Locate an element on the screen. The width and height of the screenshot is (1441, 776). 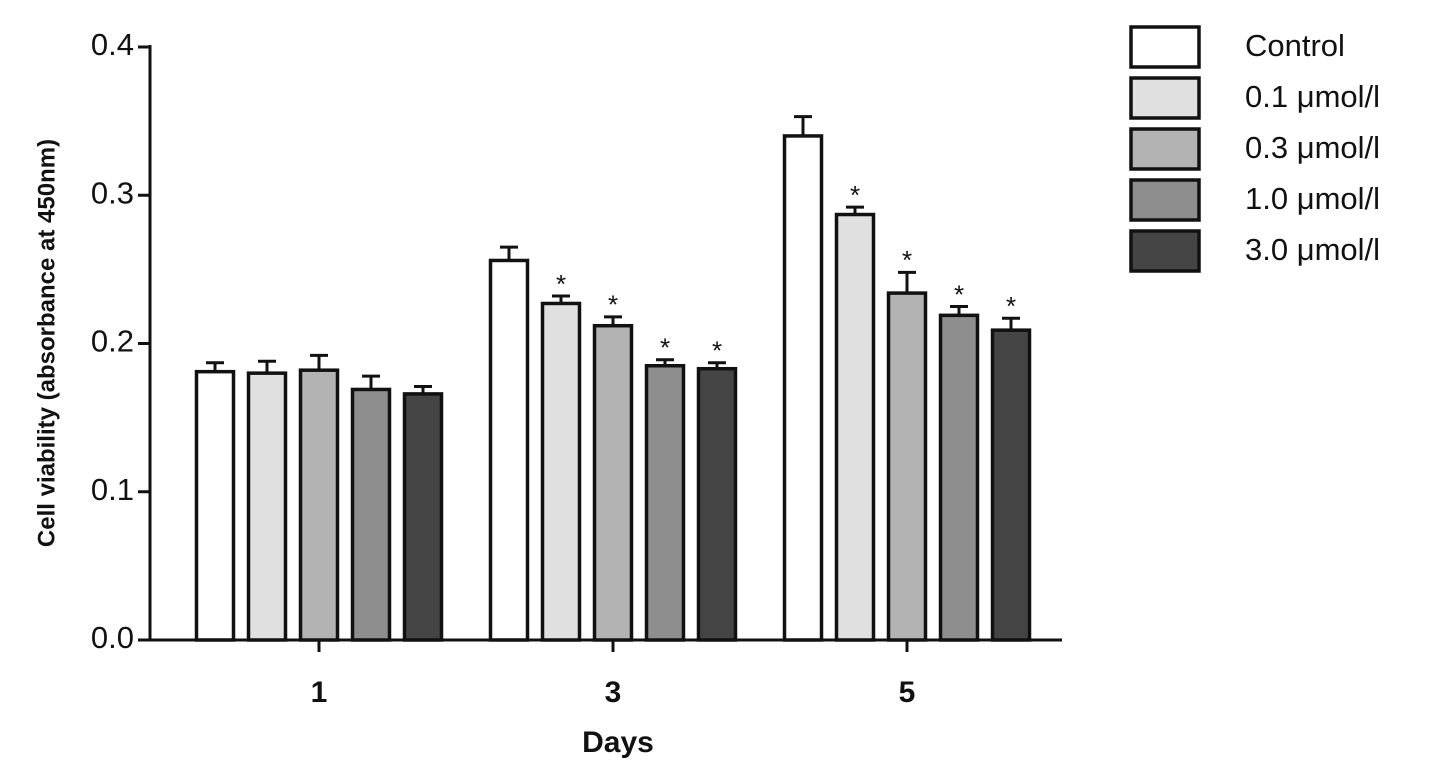
x-tick-label: 1 is located at coordinates (319, 692).